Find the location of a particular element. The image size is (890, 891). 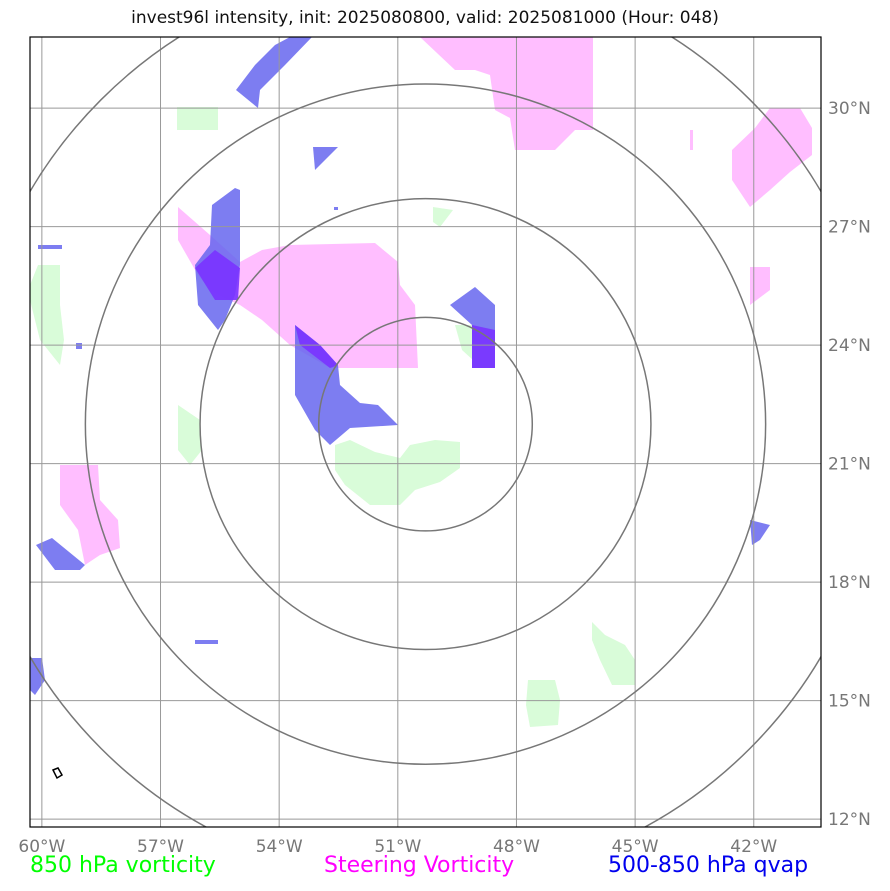

lat-tick-label: 21°N is located at coordinates (849, 465).